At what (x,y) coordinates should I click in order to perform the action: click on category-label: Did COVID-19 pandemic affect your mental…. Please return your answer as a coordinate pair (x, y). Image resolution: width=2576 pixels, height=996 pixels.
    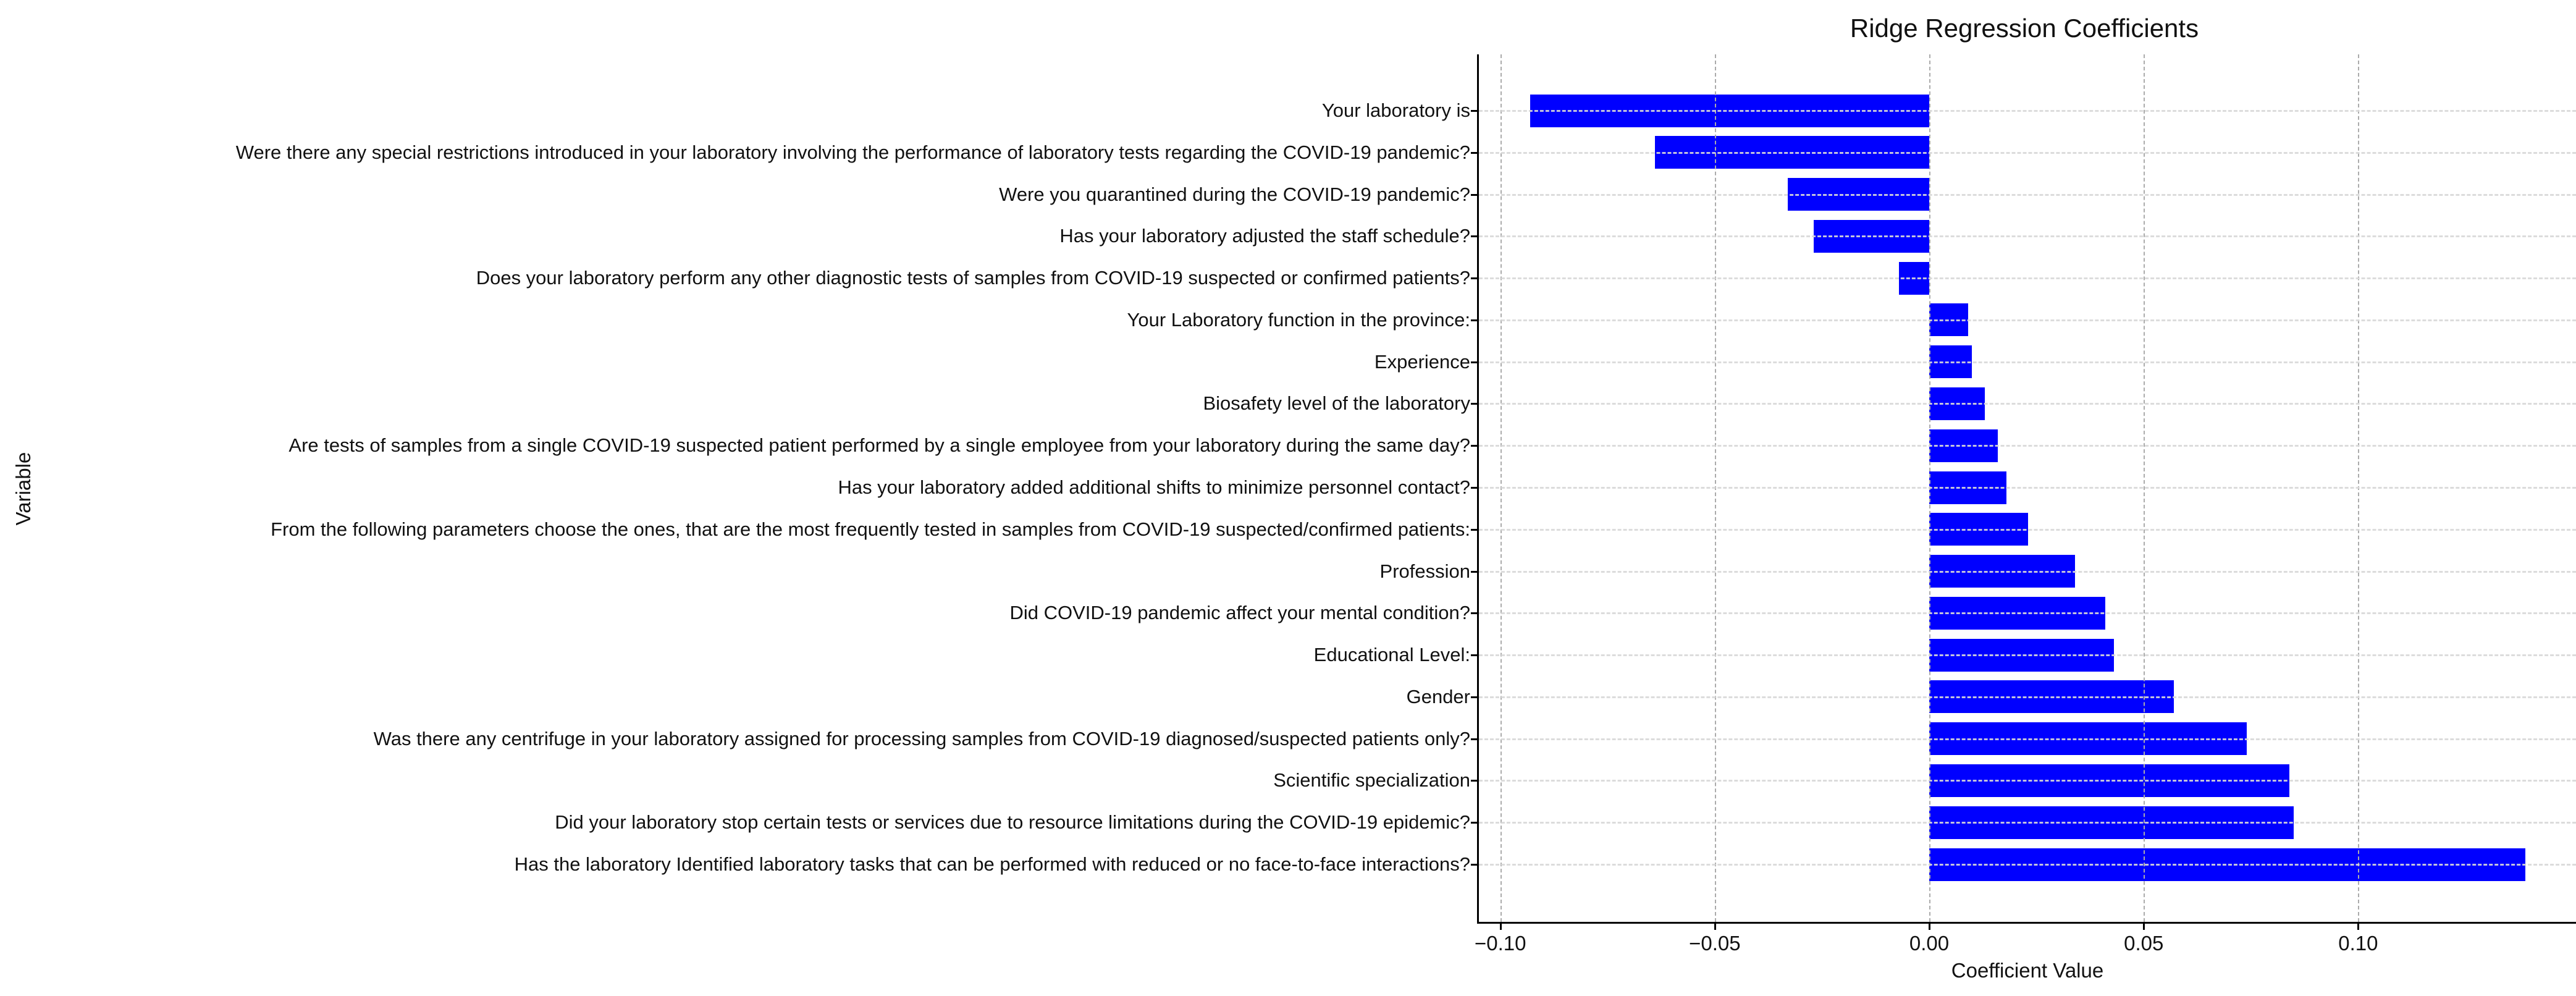
    Looking at the image, I should click on (1239, 613).